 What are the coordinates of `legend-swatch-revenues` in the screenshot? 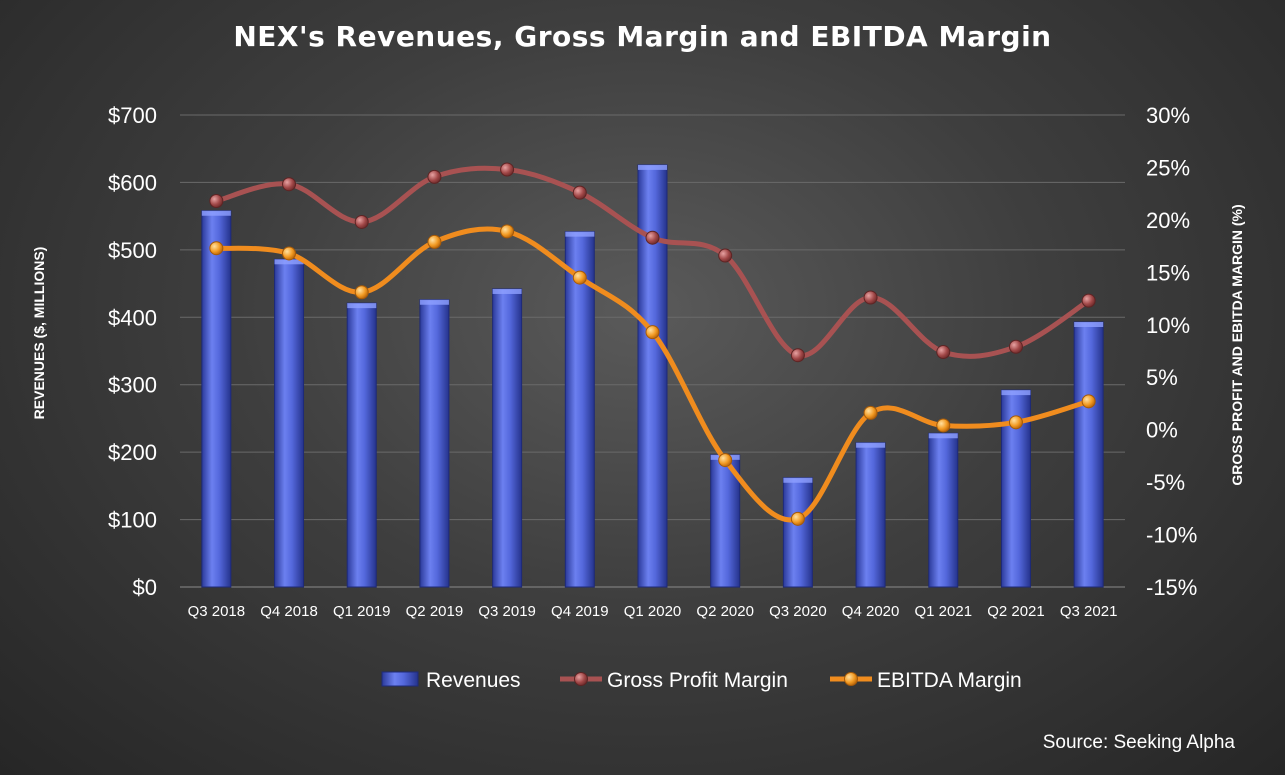 It's located at (400, 679).